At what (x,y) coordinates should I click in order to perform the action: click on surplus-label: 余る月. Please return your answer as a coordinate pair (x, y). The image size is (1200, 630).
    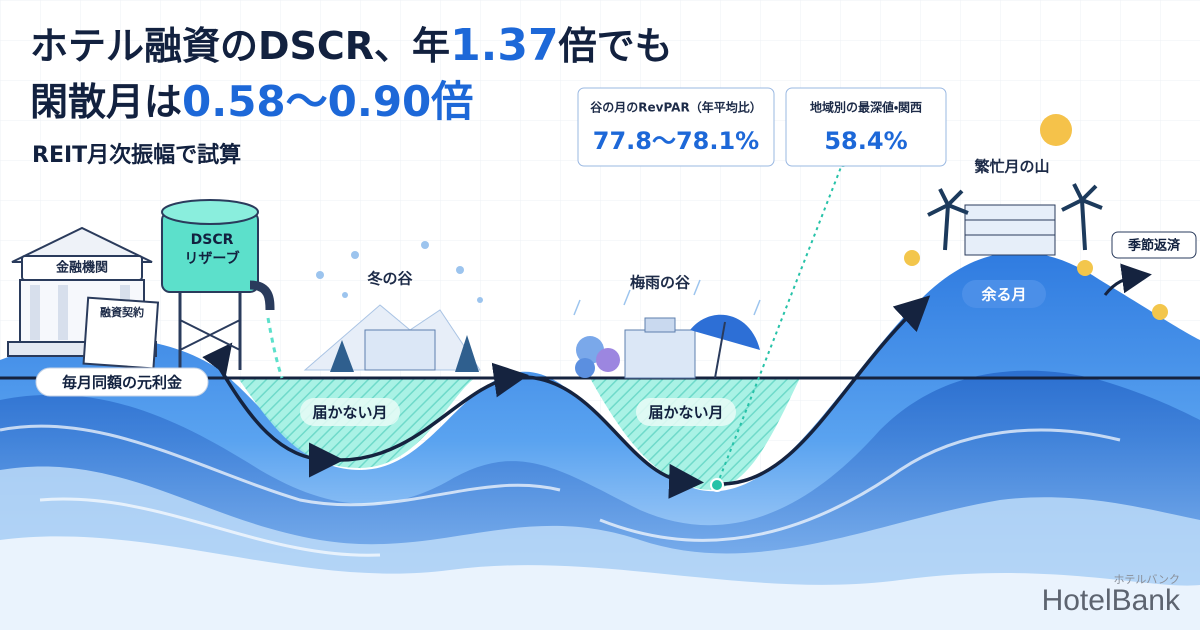
    Looking at the image, I should click on (1003, 295).